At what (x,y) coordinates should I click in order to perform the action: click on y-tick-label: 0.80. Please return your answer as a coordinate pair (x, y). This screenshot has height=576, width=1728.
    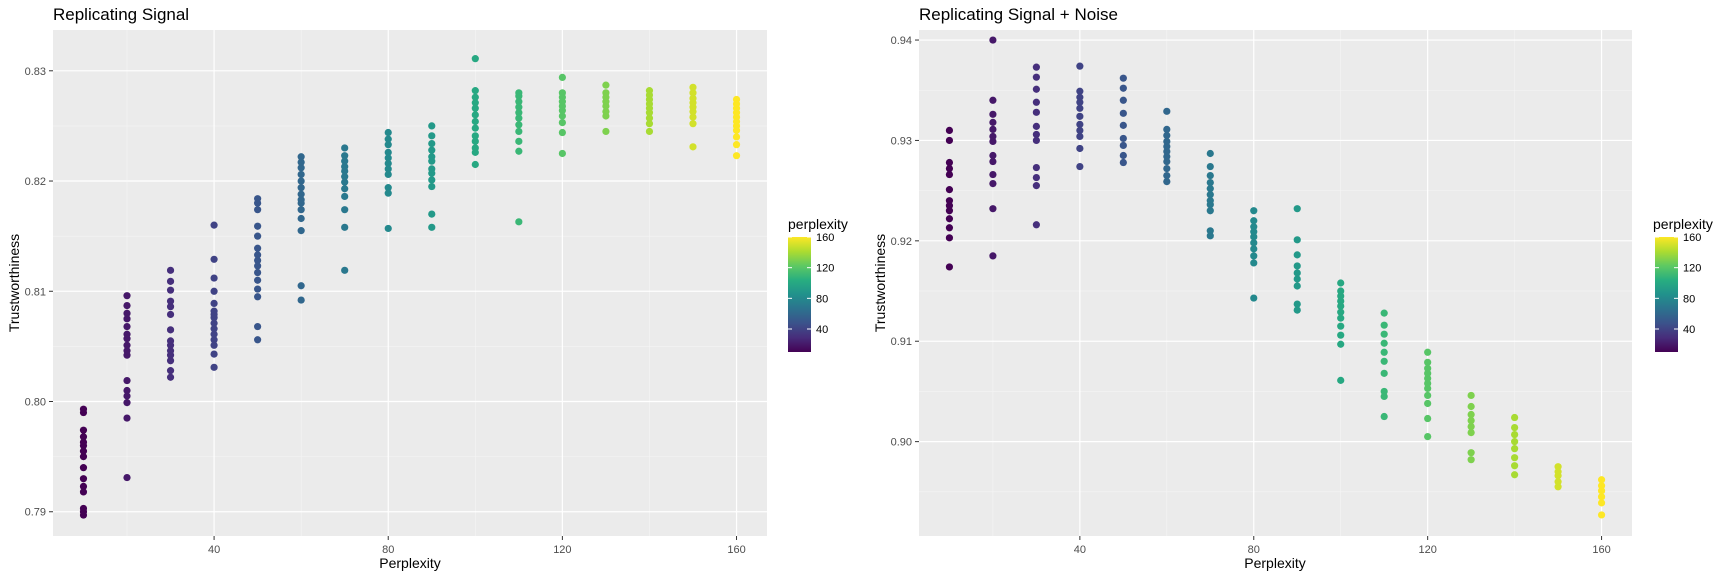
    Looking at the image, I should click on (35, 403).